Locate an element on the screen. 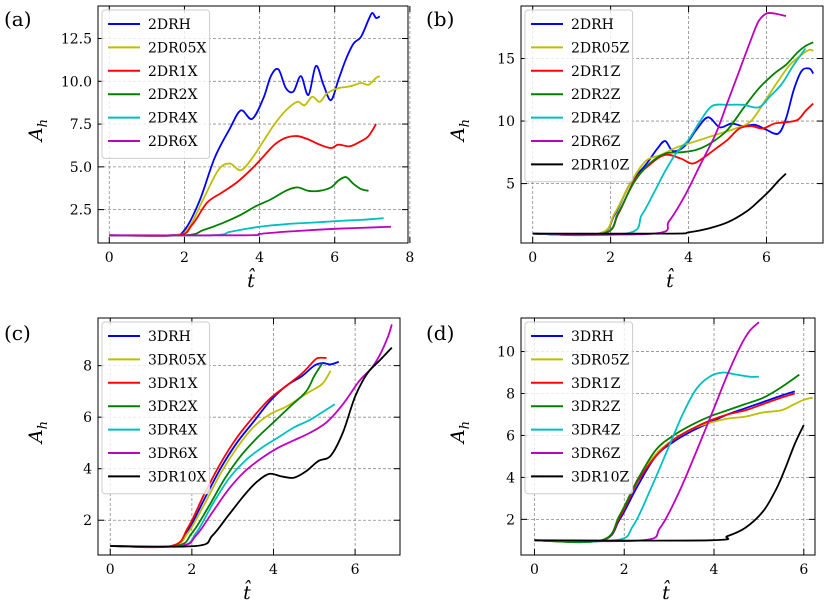 The image size is (830, 611). plot-frame is located at coordinates (668, 436).